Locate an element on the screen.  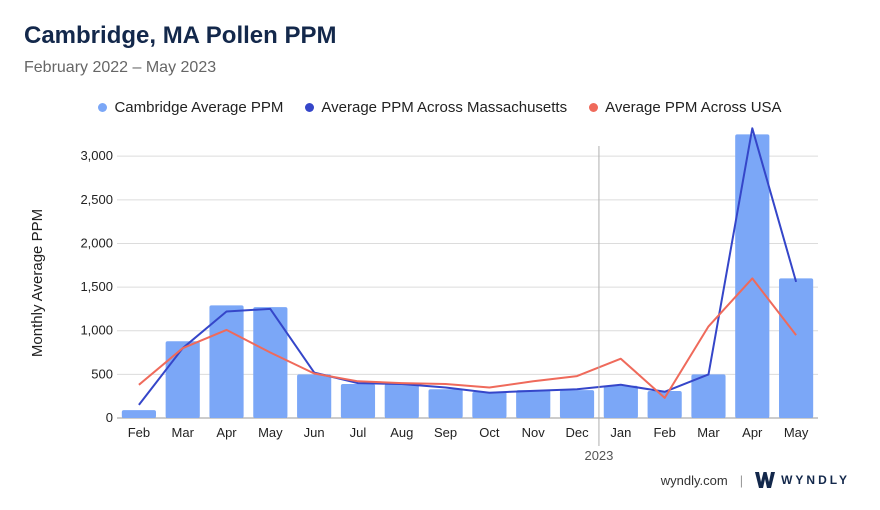
y-tick-label: 2,000 is located at coordinates (96, 242).